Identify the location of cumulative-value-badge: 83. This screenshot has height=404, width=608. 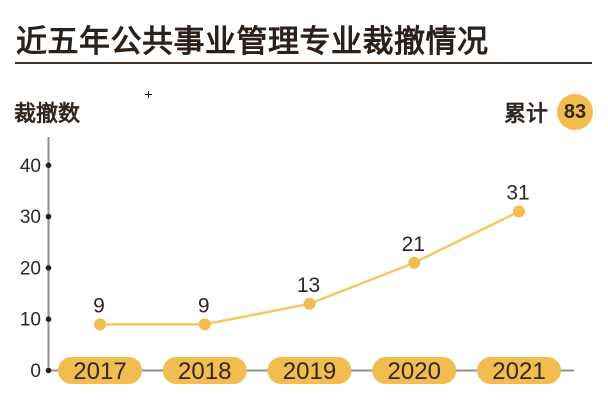
(575, 112).